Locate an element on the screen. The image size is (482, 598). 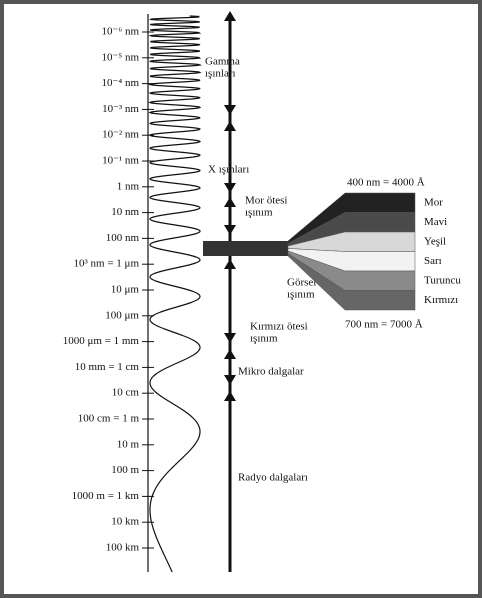
scale-label: 1000 m = 1 km is located at coordinates (106, 496).